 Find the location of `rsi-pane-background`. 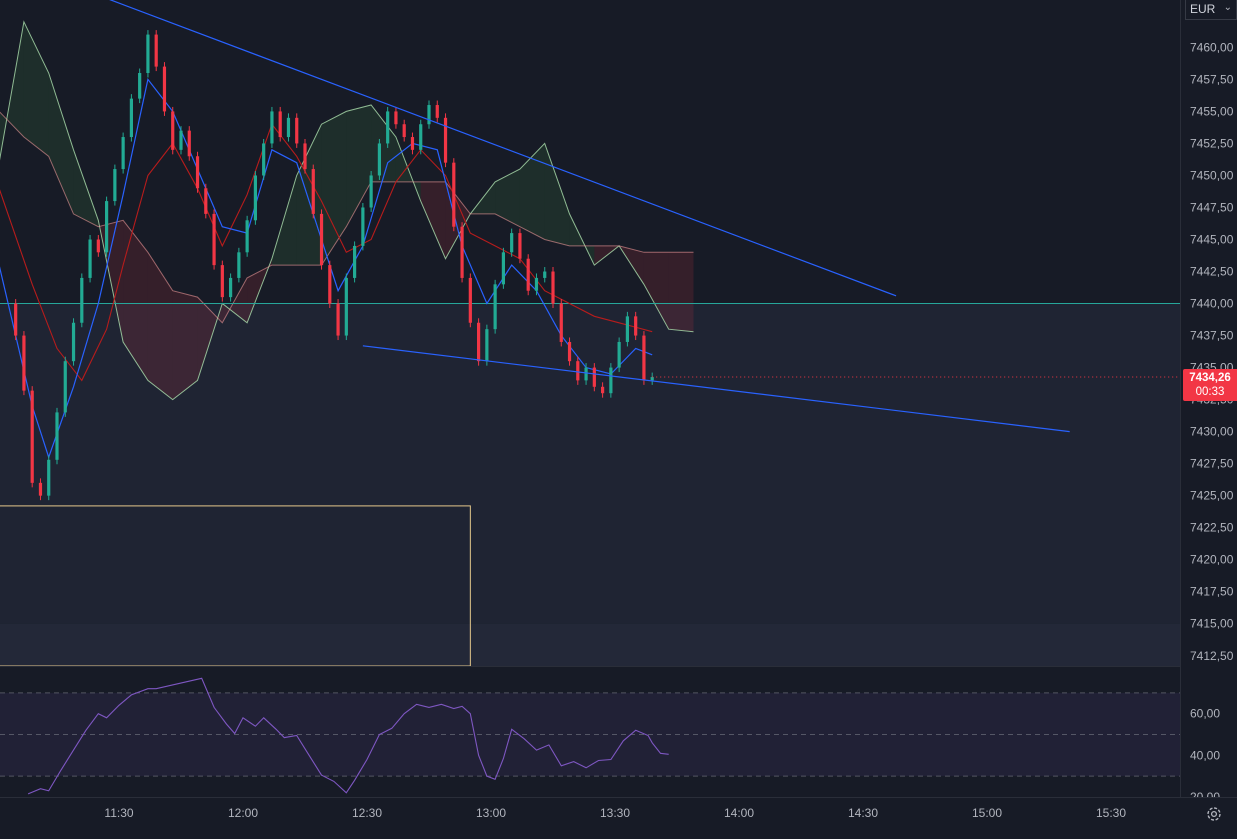

rsi-pane-background is located at coordinates (590, 732).